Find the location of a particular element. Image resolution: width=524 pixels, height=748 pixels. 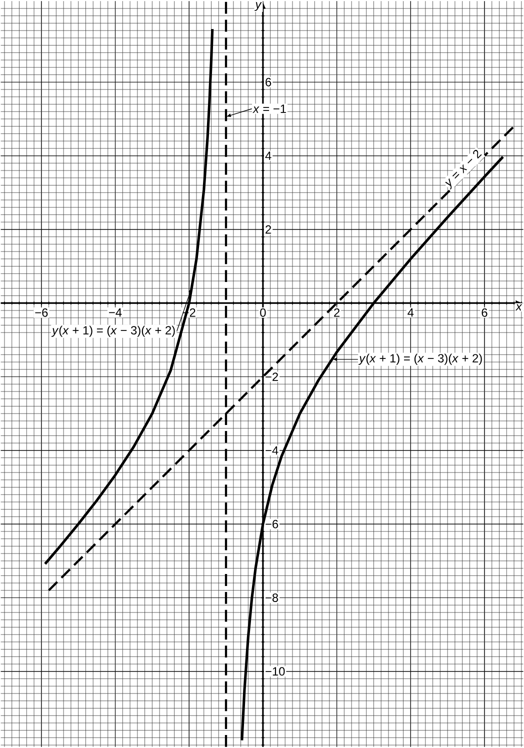

x-tick-label: 2 is located at coordinates (337, 312).